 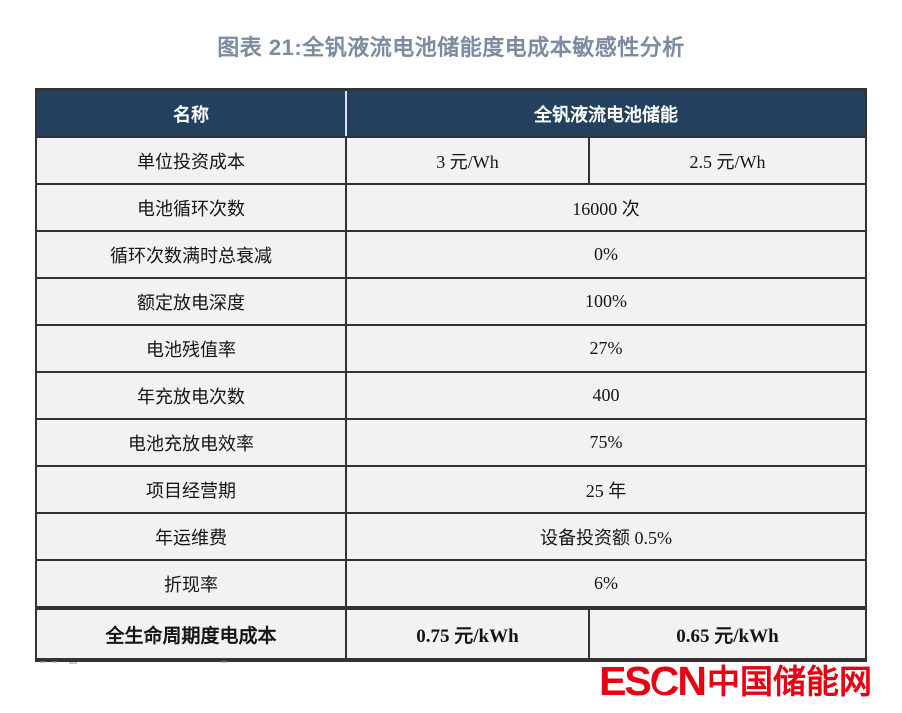 What do you see at coordinates (192, 442) in the screenshot?
I see `row-name-cell: 电池充放电效率` at bounding box center [192, 442].